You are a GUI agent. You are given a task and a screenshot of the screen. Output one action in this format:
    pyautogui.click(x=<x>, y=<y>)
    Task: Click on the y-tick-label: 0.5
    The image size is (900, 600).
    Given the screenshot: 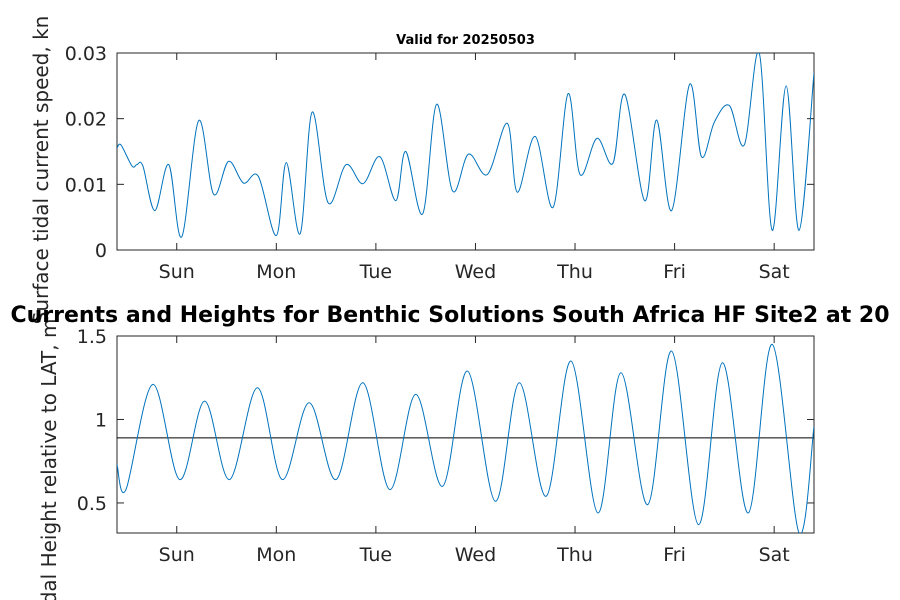 What is the action you would take?
    pyautogui.click(x=92, y=504)
    